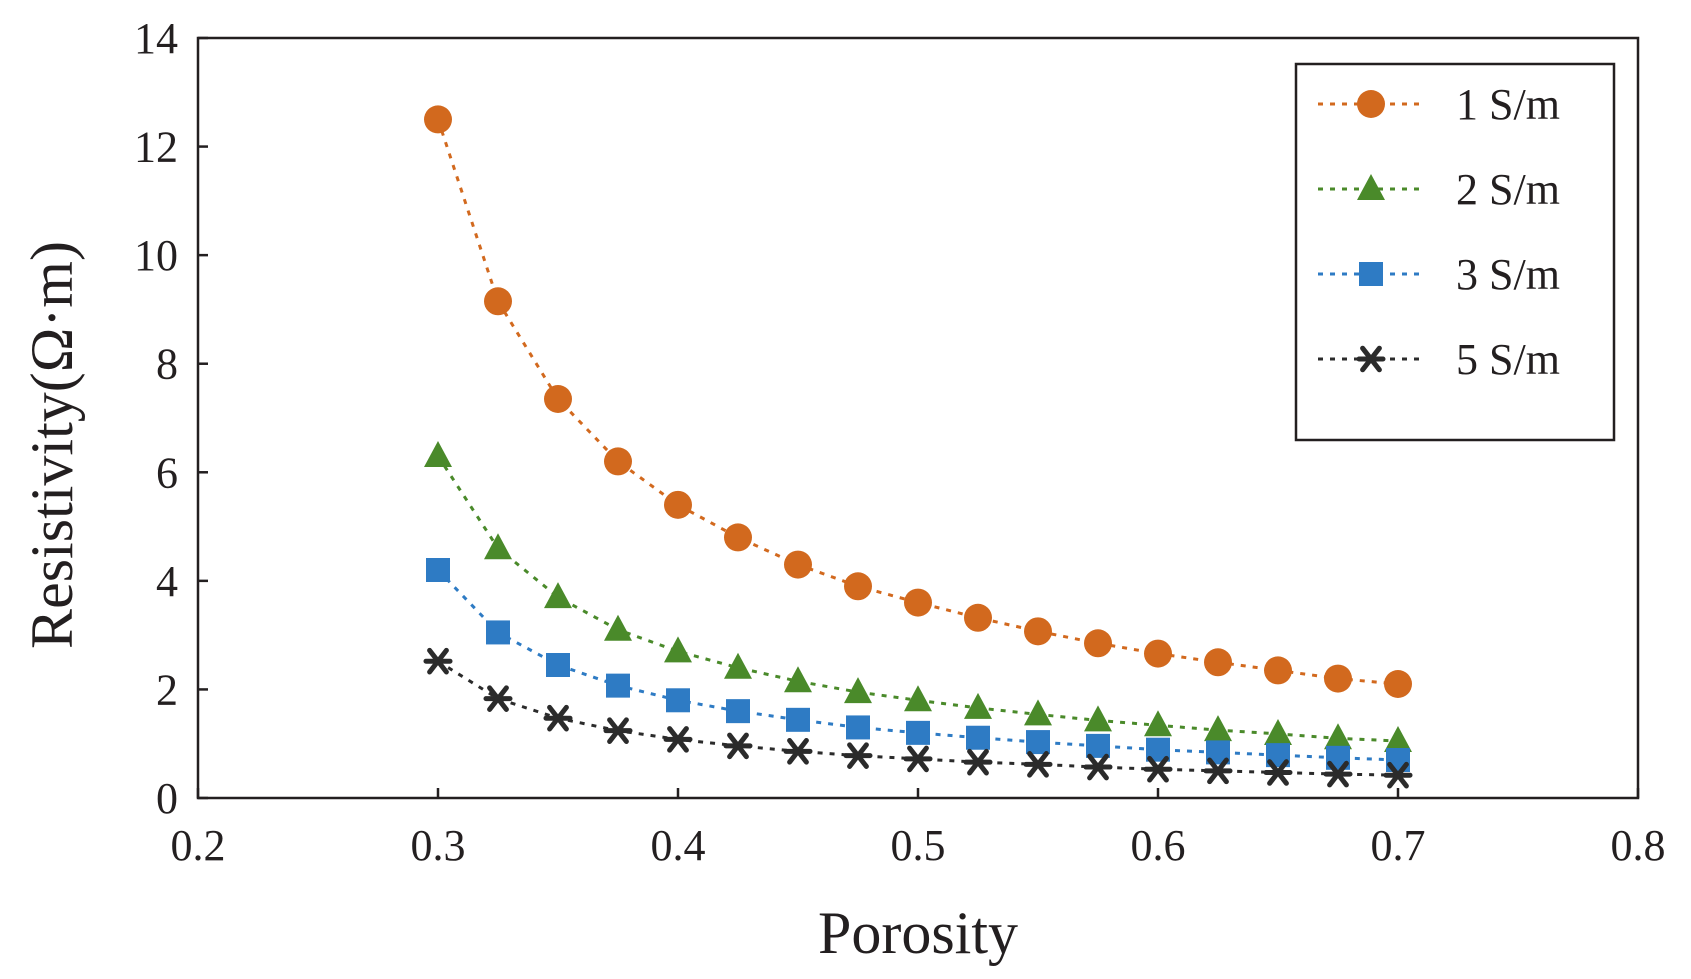 The width and height of the screenshot is (1691, 979). Describe the element at coordinates (167, 689) in the screenshot. I see `y-tick-label: 2` at that location.